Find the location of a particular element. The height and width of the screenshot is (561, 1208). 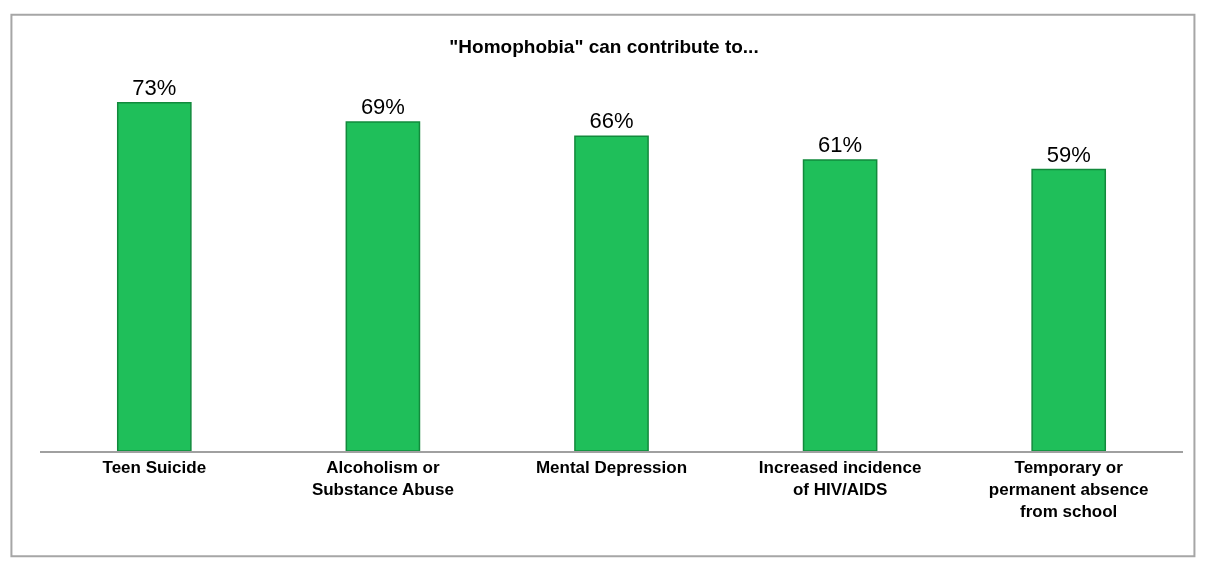

x-tick-label: Teen Suicide is located at coordinates (154, 468).